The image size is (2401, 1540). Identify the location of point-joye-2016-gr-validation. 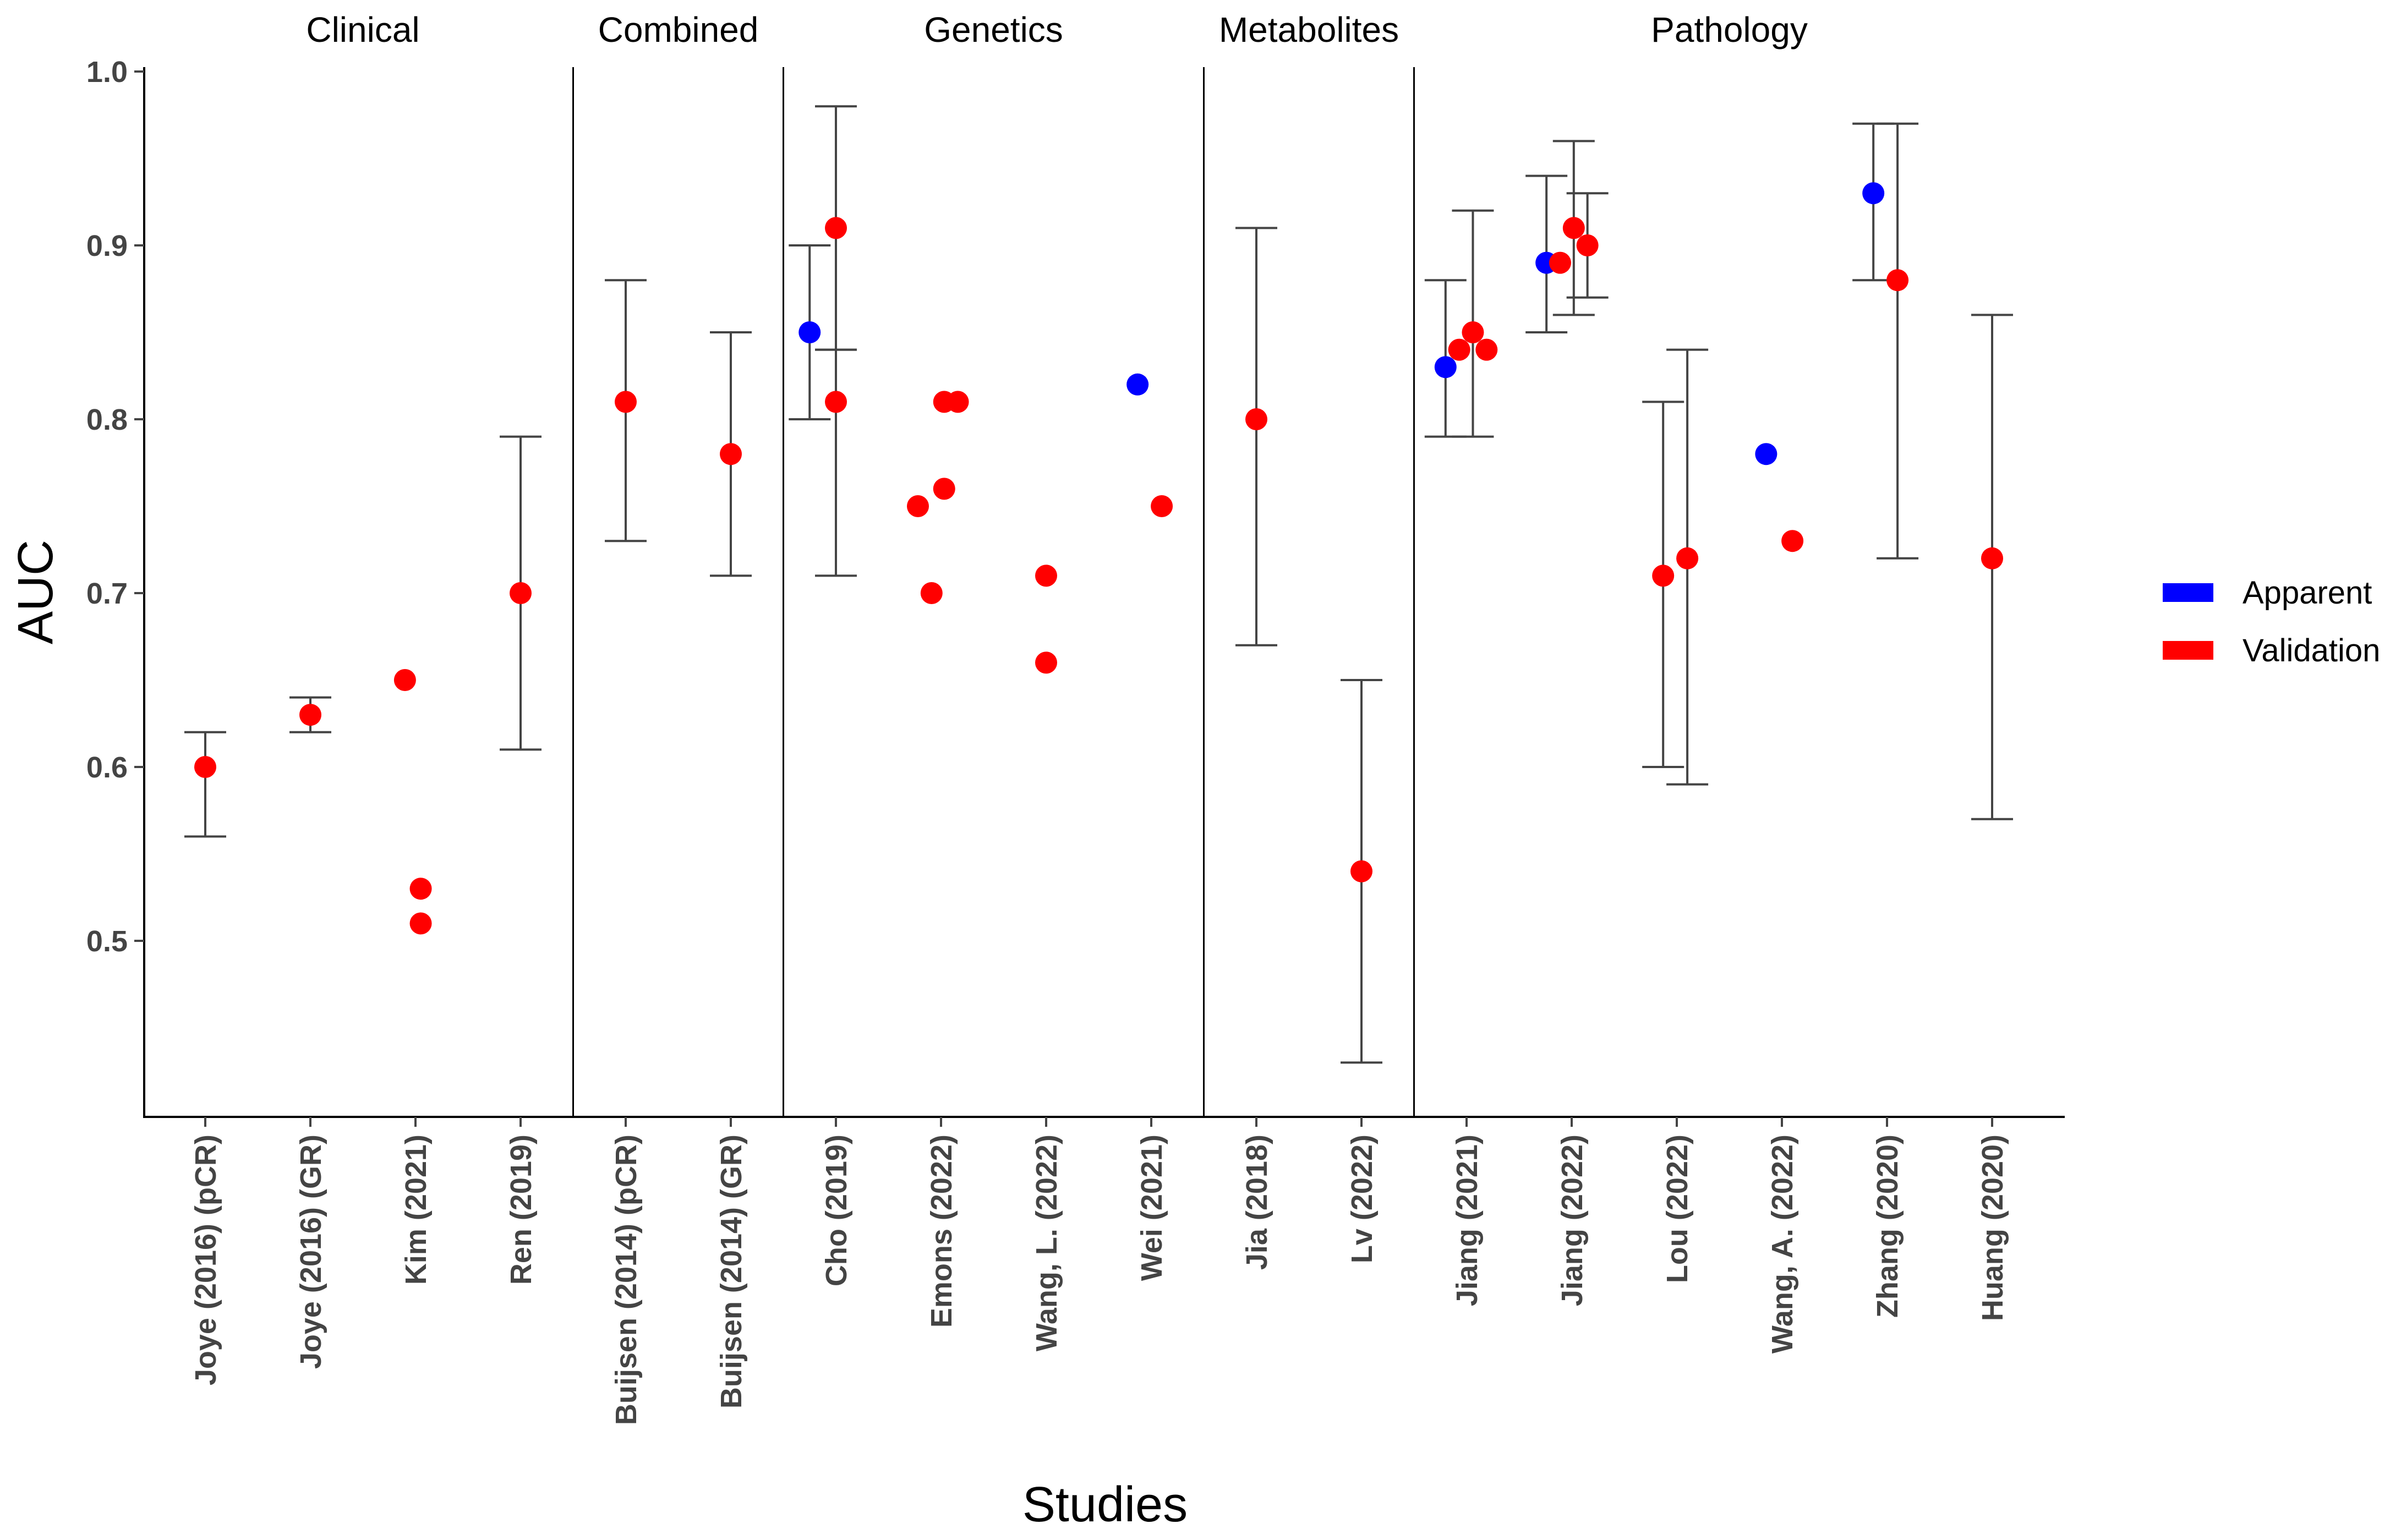
(310, 715).